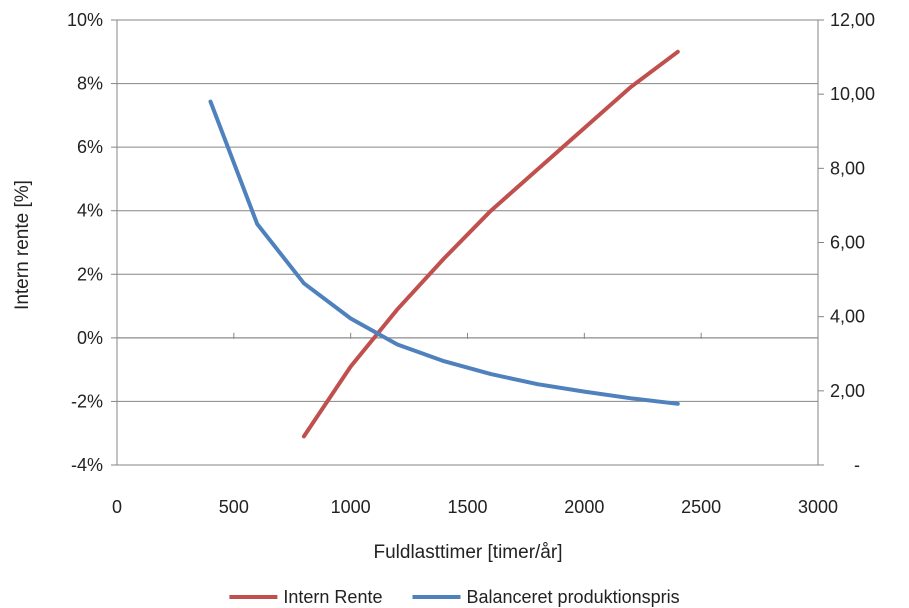 This screenshot has height=608, width=909. I want to click on y-tick-label: -4%, so click(87, 465).